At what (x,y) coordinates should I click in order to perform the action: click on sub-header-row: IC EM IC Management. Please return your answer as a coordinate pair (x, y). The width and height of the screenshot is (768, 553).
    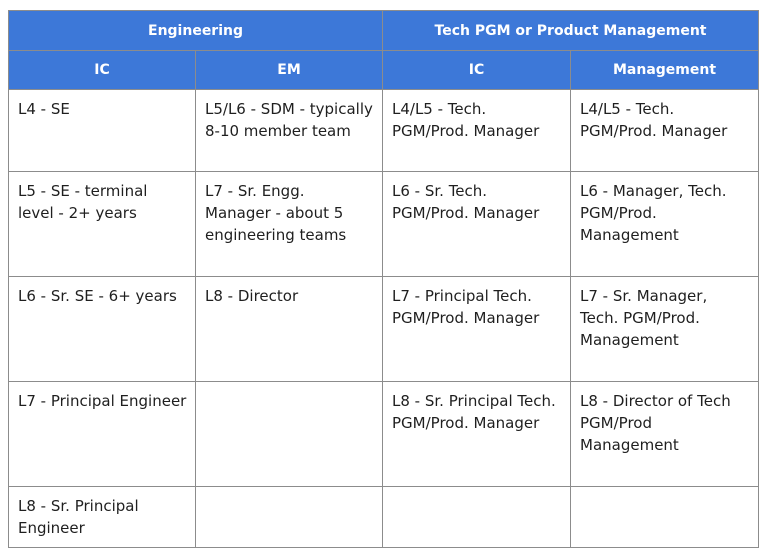
    Looking at the image, I should click on (383, 70).